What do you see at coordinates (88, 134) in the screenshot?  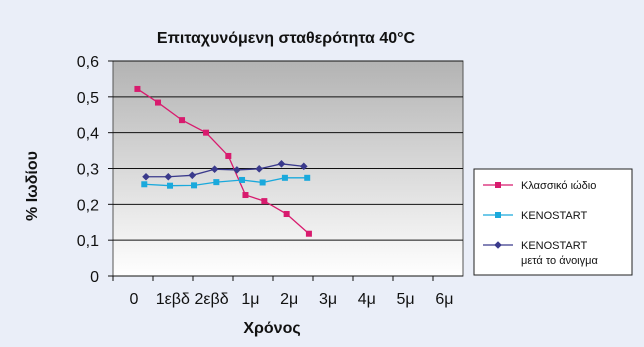 I see `y-tick-label: 0,4` at bounding box center [88, 134].